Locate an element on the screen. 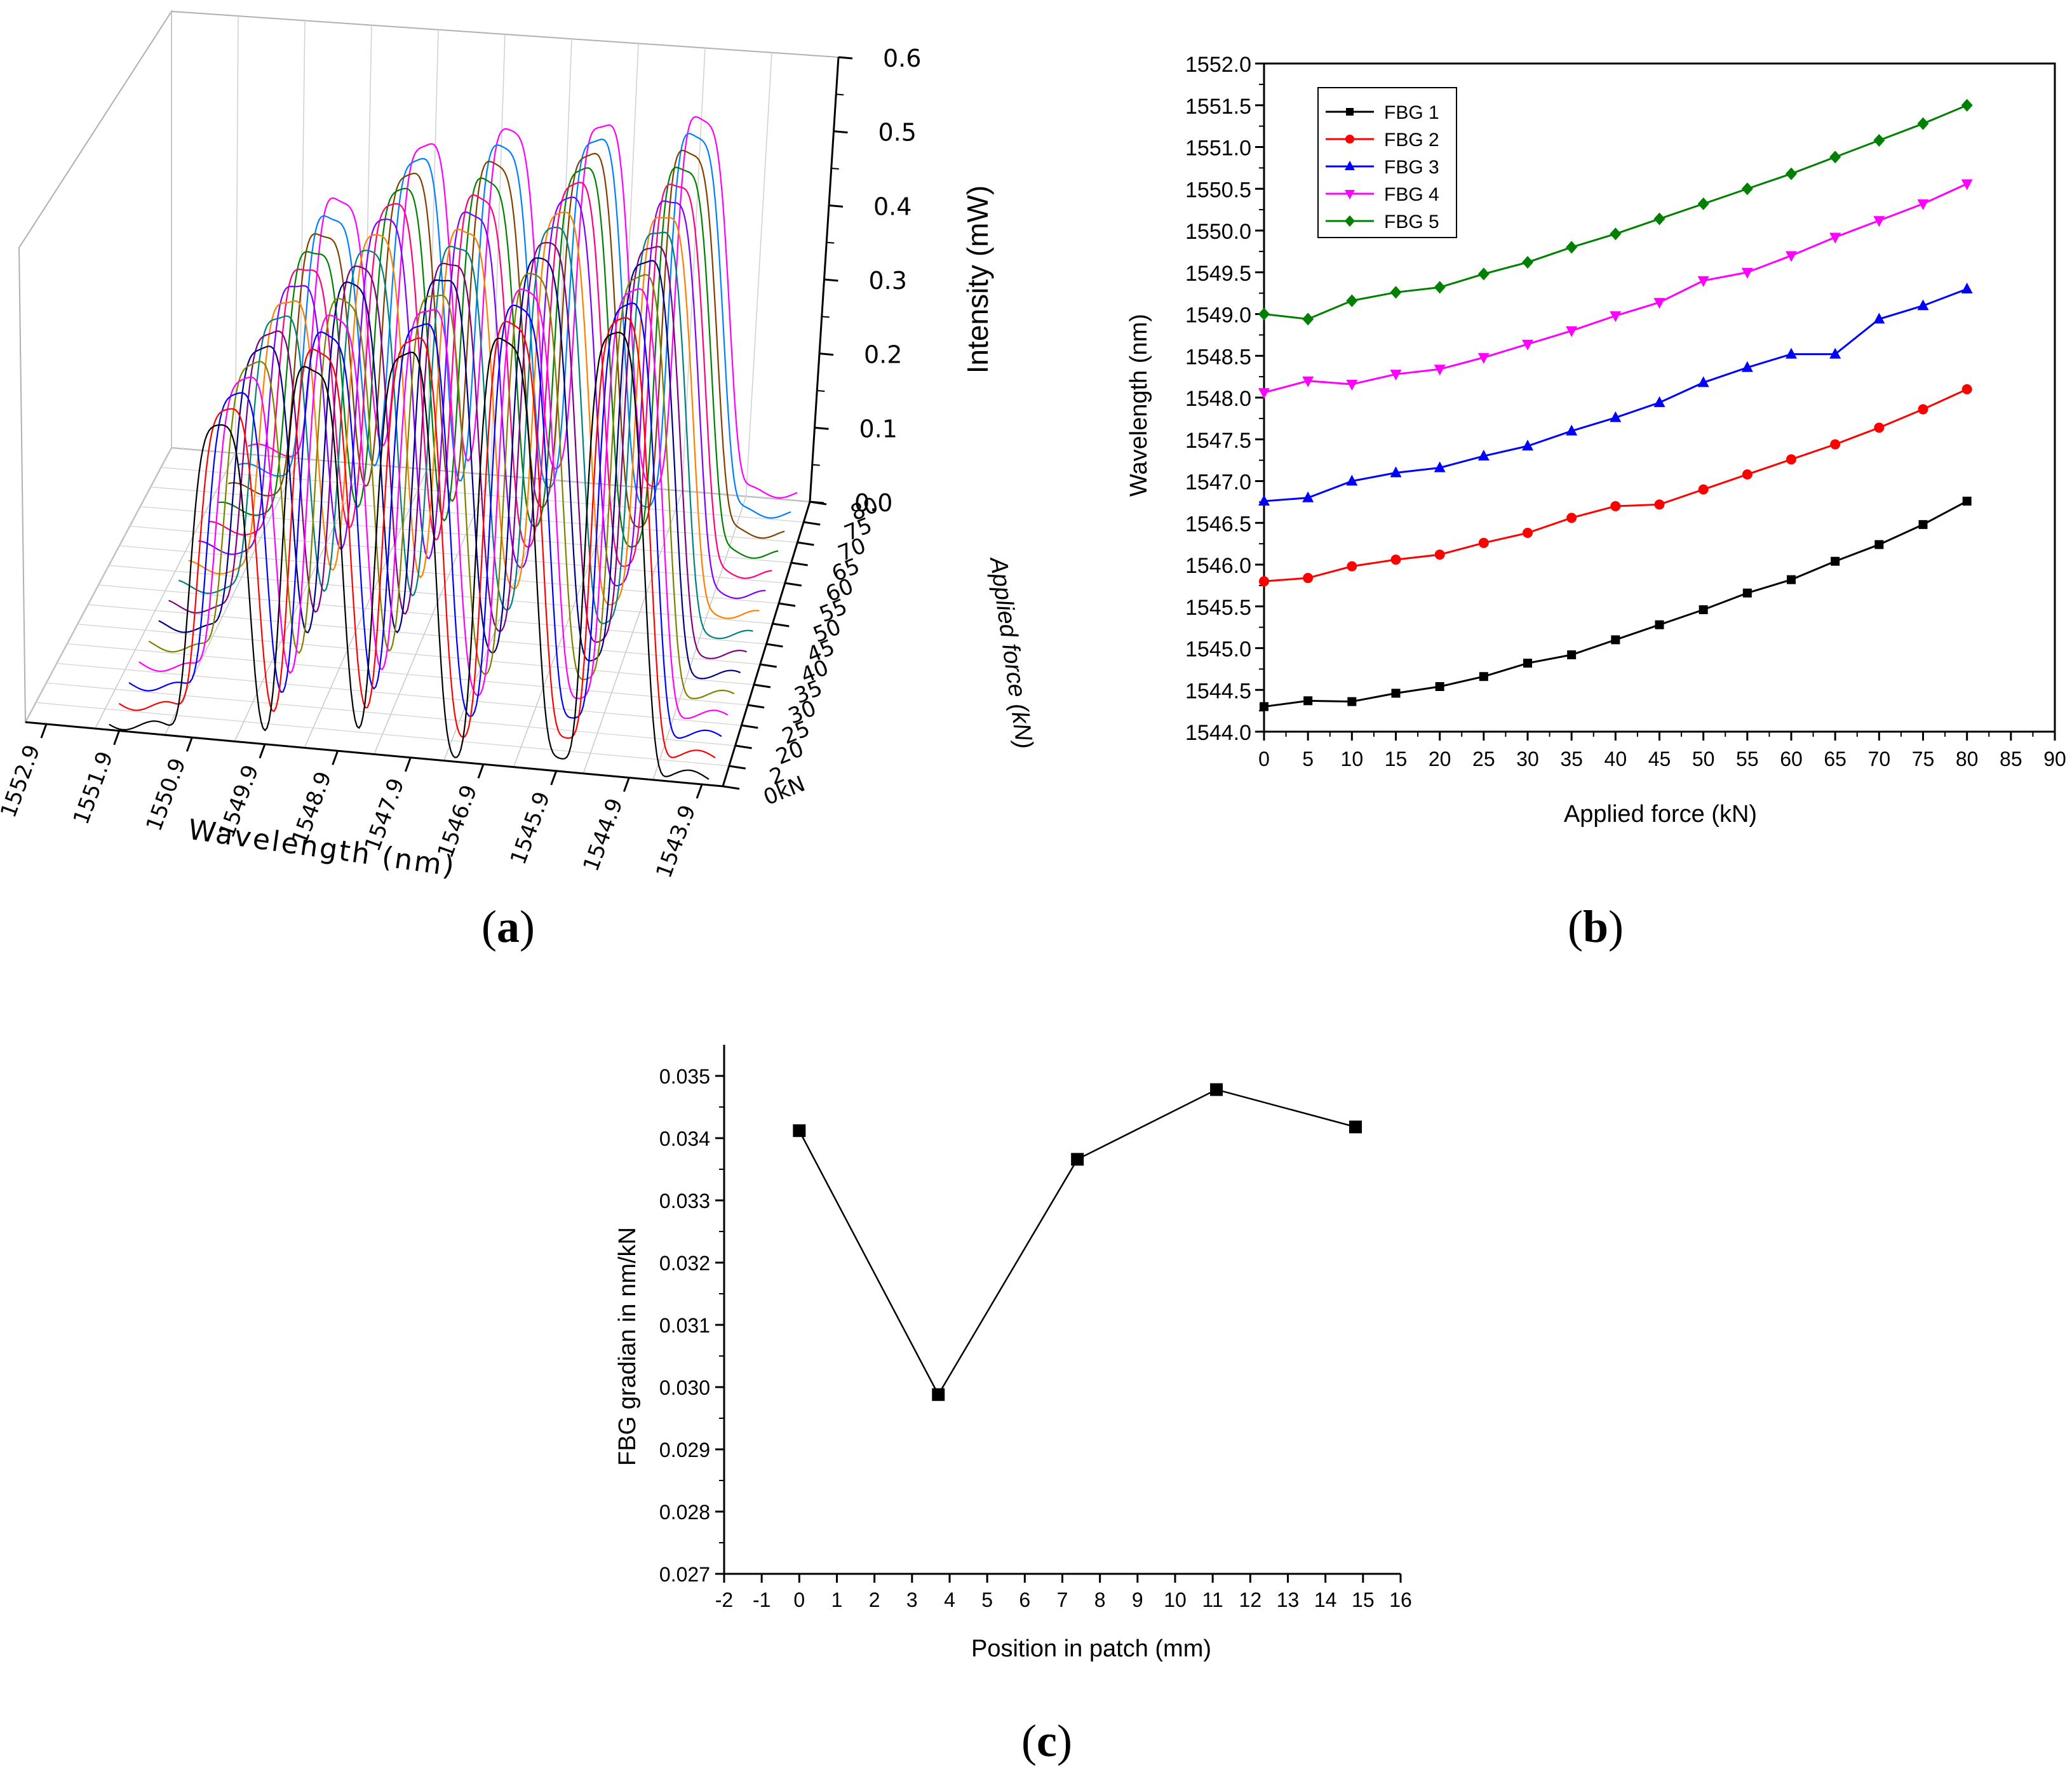 The height and width of the screenshot is (1772, 2072). panel-a-z-tick-label: 0.0 is located at coordinates (873, 503).